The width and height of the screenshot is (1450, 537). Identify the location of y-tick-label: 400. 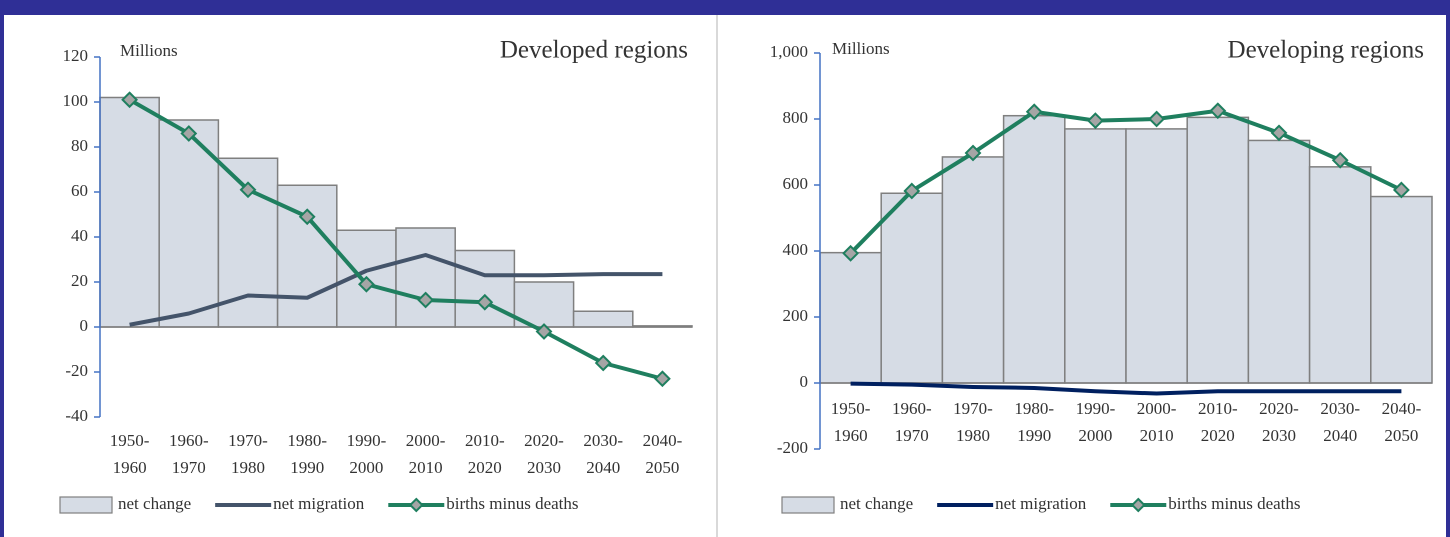
(796, 249).